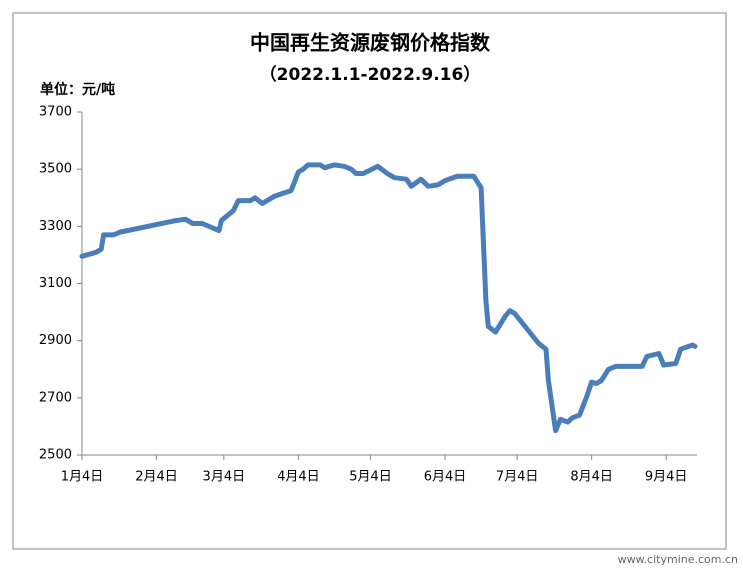  Describe the element at coordinates (55, 112) in the screenshot. I see `y-tick-label: 3700` at that location.